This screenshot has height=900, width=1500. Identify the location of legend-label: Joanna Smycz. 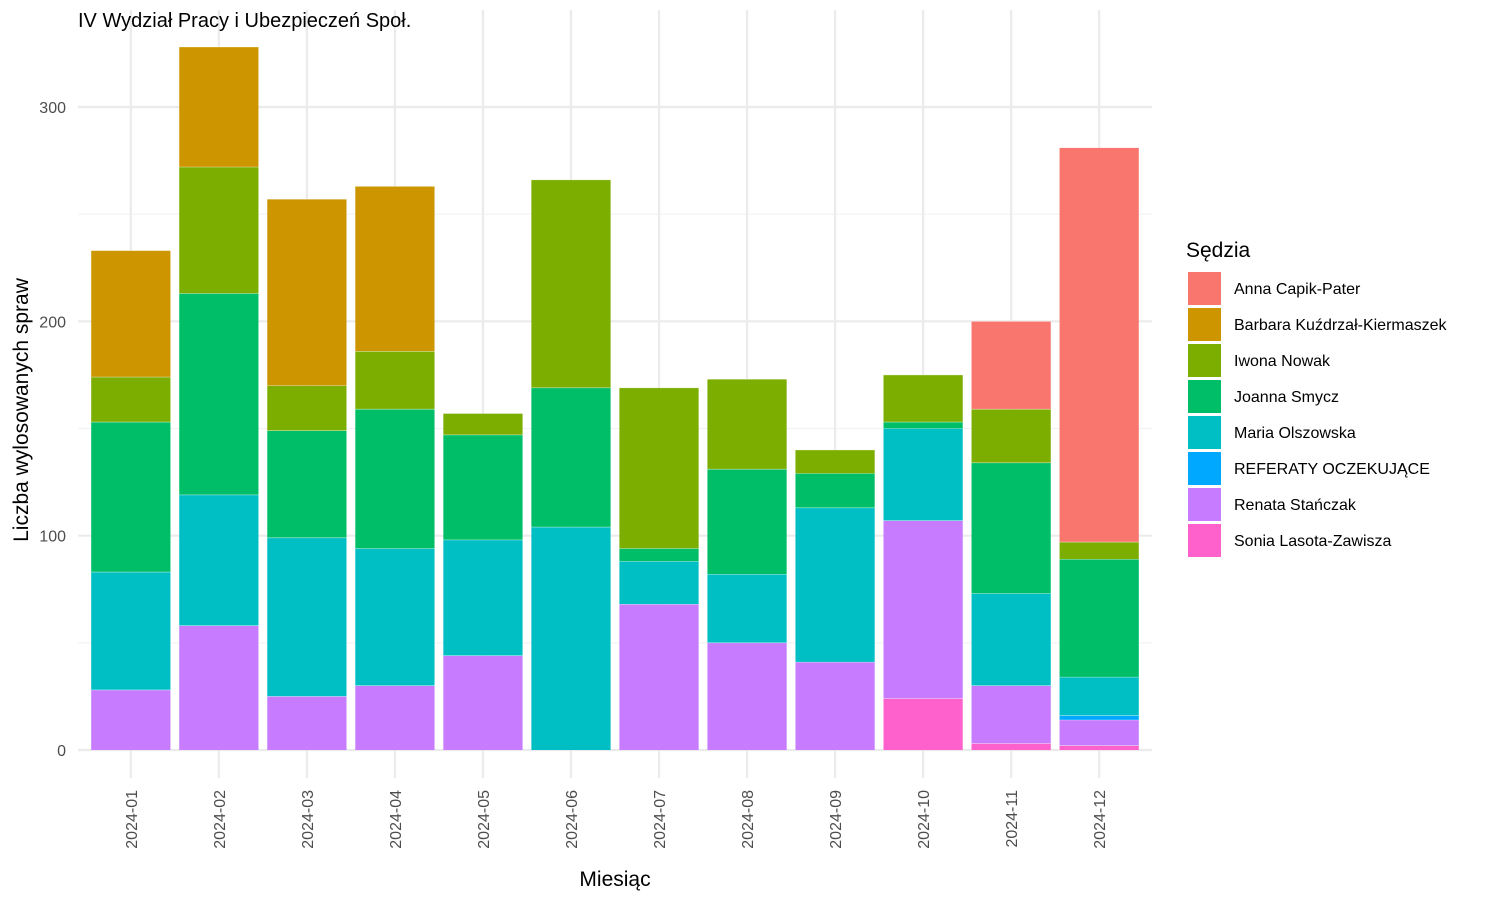
(1286, 397).